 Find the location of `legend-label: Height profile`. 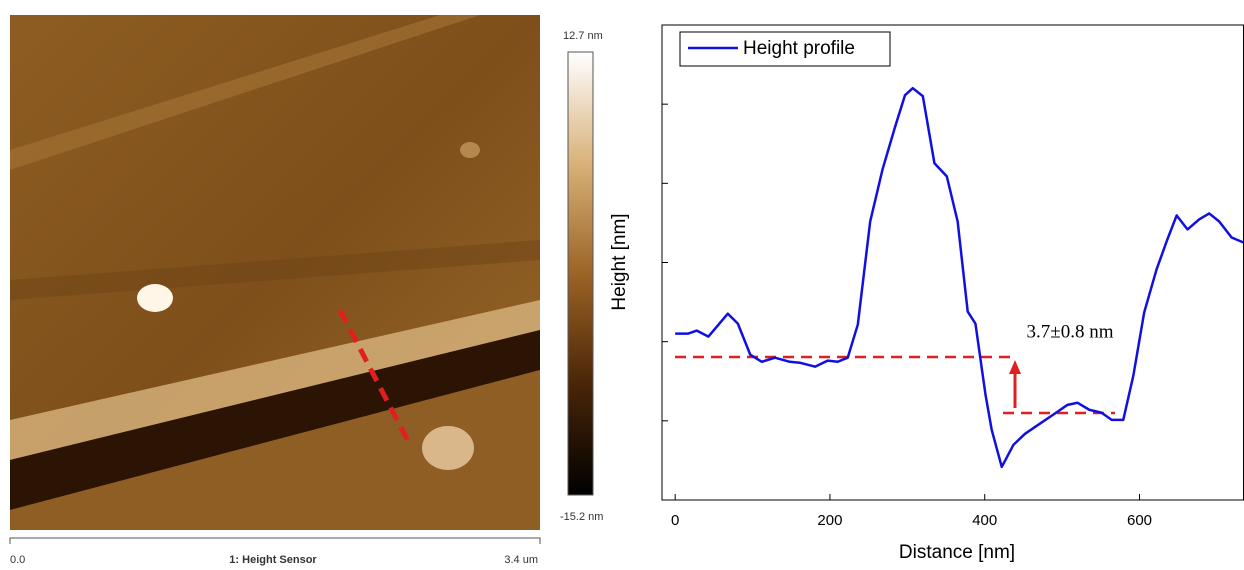

legend-label: Height profile is located at coordinates (799, 48).